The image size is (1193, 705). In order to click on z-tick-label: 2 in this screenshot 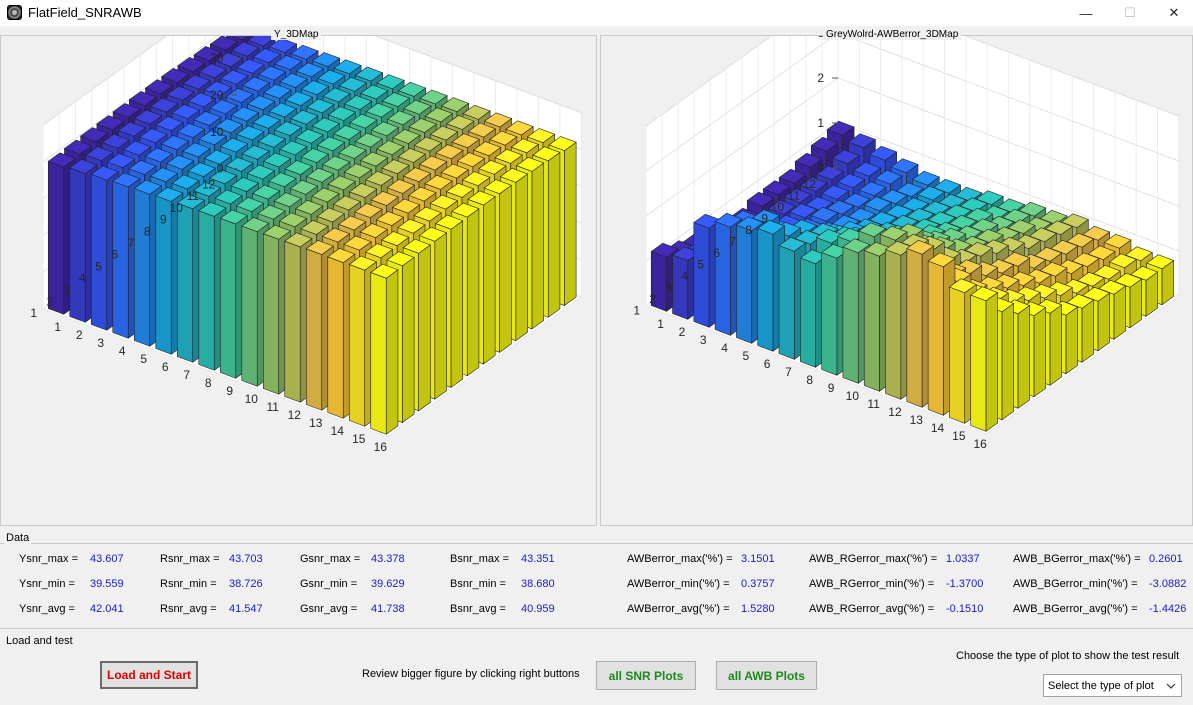, I will do `click(820, 78)`.